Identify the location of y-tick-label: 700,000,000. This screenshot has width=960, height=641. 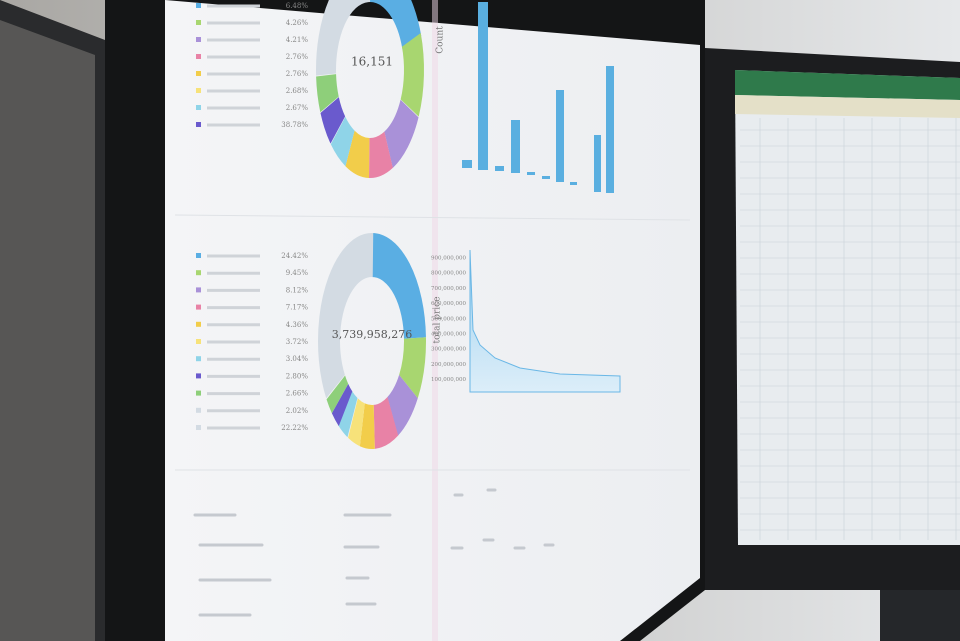
(448, 289).